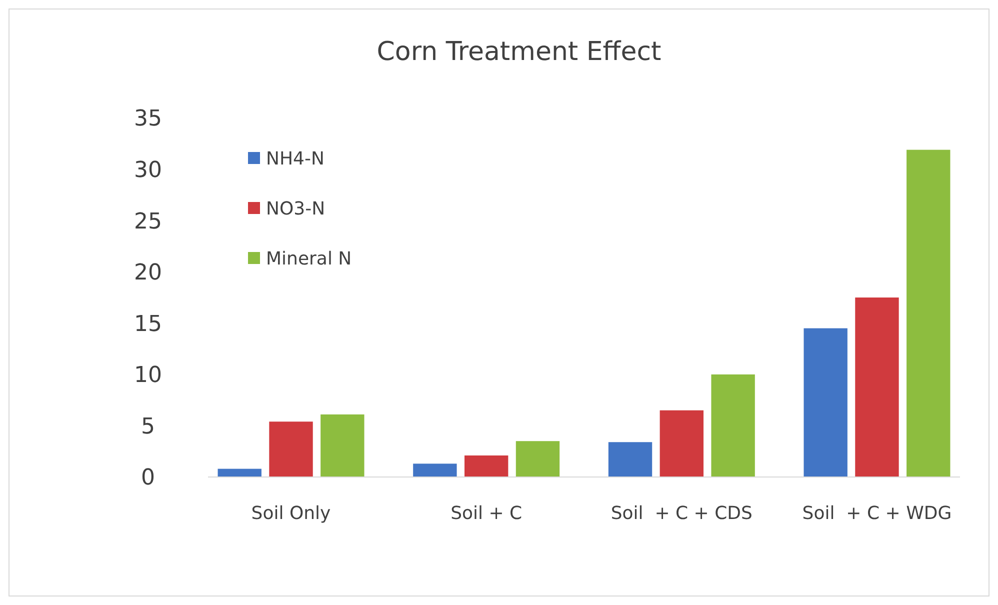 This screenshot has height=605, width=998. I want to click on y-tick-label: 25, so click(148, 221).